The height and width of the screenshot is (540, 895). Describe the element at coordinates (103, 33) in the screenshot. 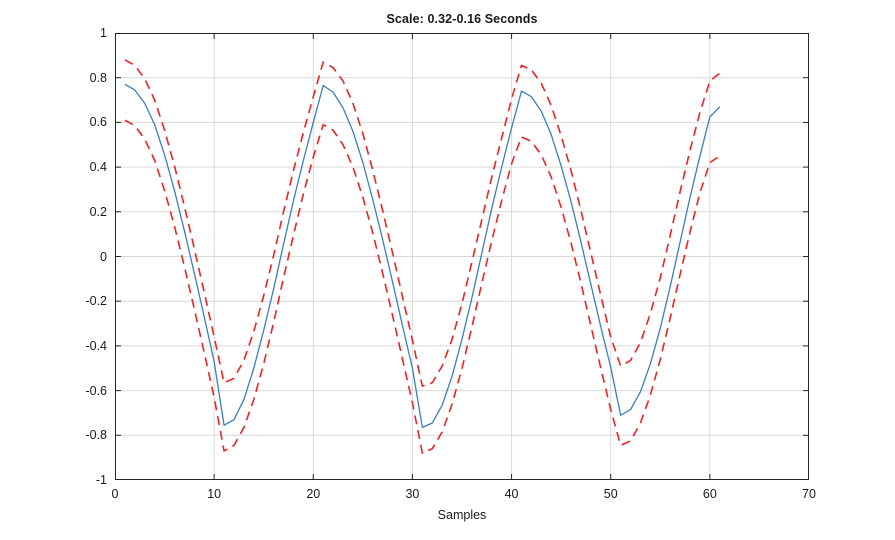

I see `y-tick-label: 1` at that location.